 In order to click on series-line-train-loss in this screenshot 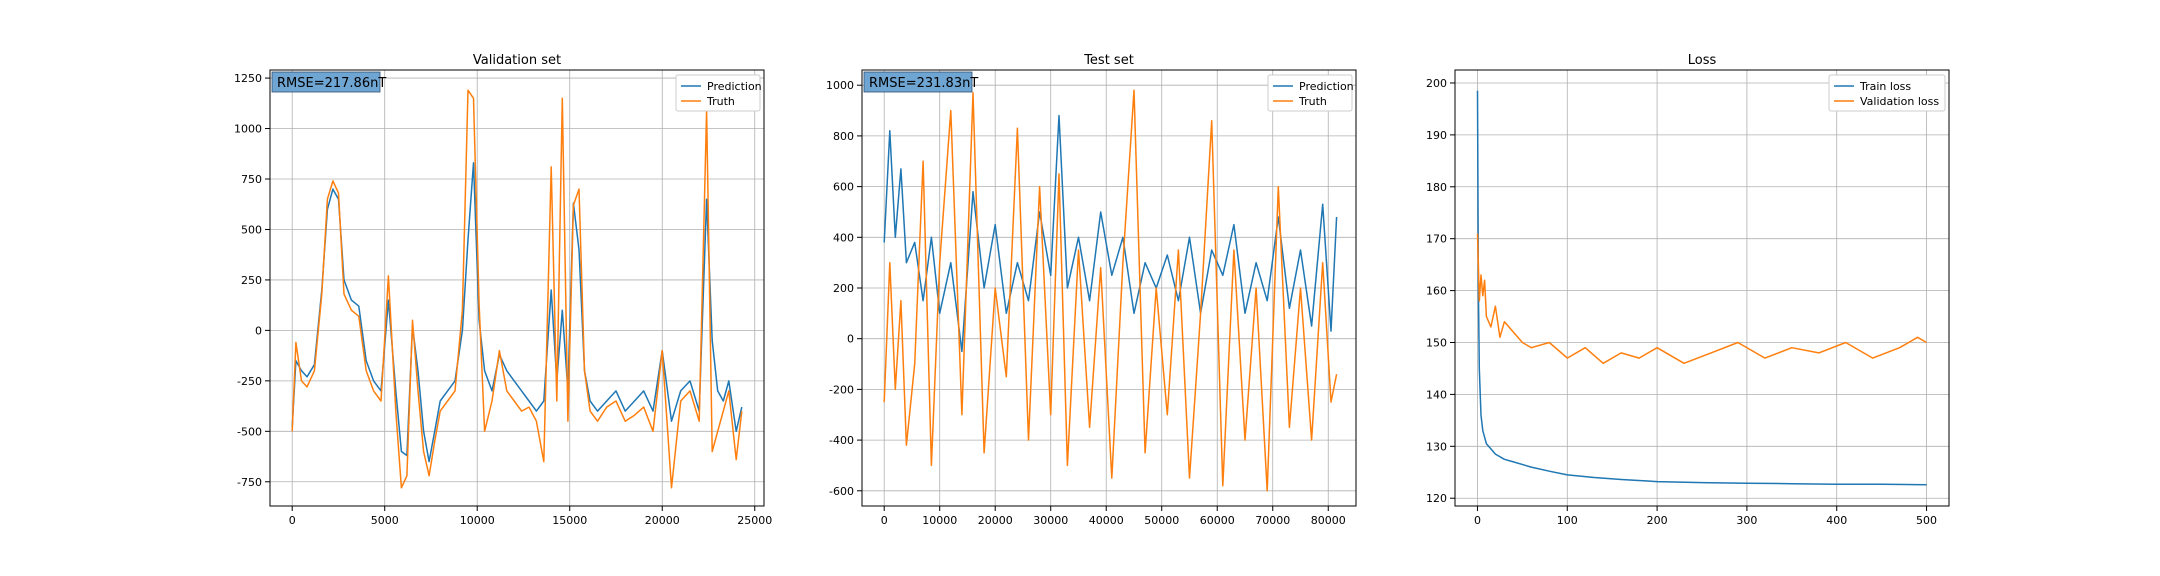, I will do `click(1701, 288)`.